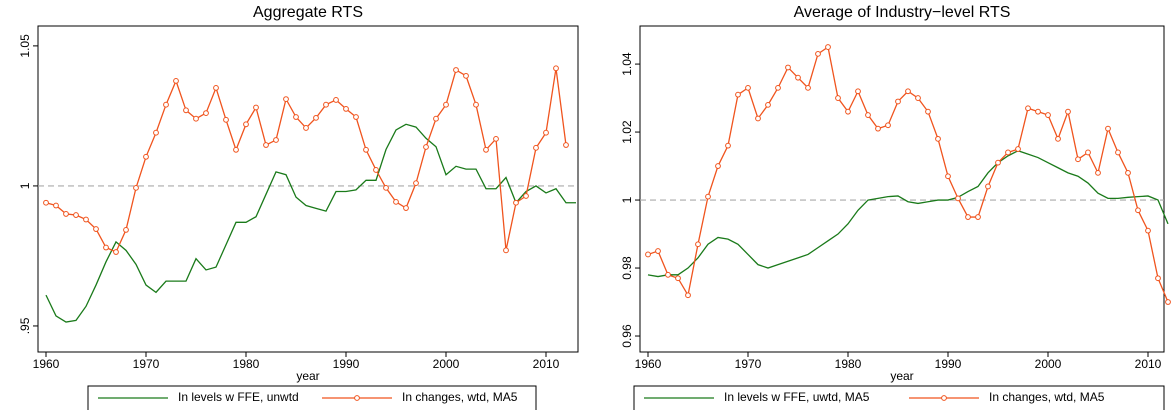 The image size is (1172, 410). What do you see at coordinates (460, 397) in the screenshot?
I see `legend-label: In changes, wtd, MA5` at bounding box center [460, 397].